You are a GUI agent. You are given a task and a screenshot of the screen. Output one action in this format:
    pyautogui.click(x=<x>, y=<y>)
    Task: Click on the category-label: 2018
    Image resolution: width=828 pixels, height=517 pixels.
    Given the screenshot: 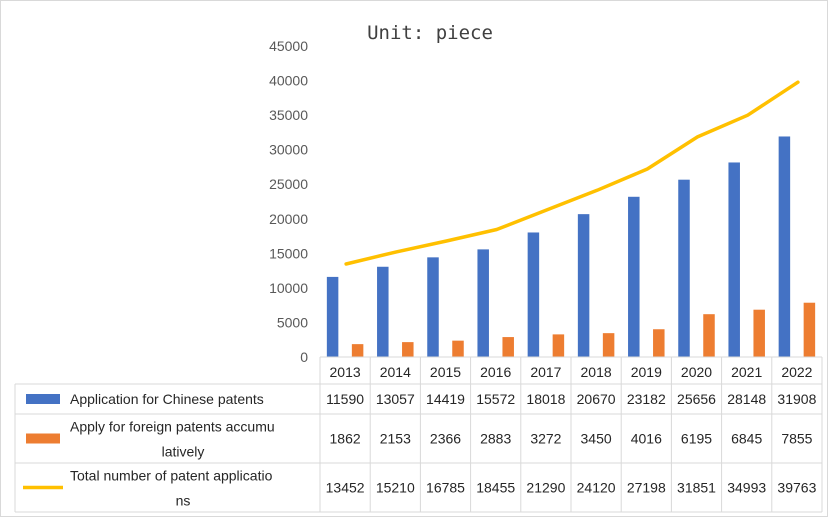 What is the action you would take?
    pyautogui.click(x=596, y=372)
    